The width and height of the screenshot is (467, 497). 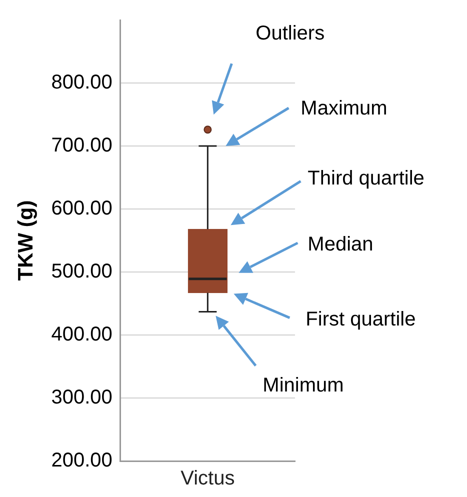 I want to click on text: Third quartile, so click(x=366, y=179).